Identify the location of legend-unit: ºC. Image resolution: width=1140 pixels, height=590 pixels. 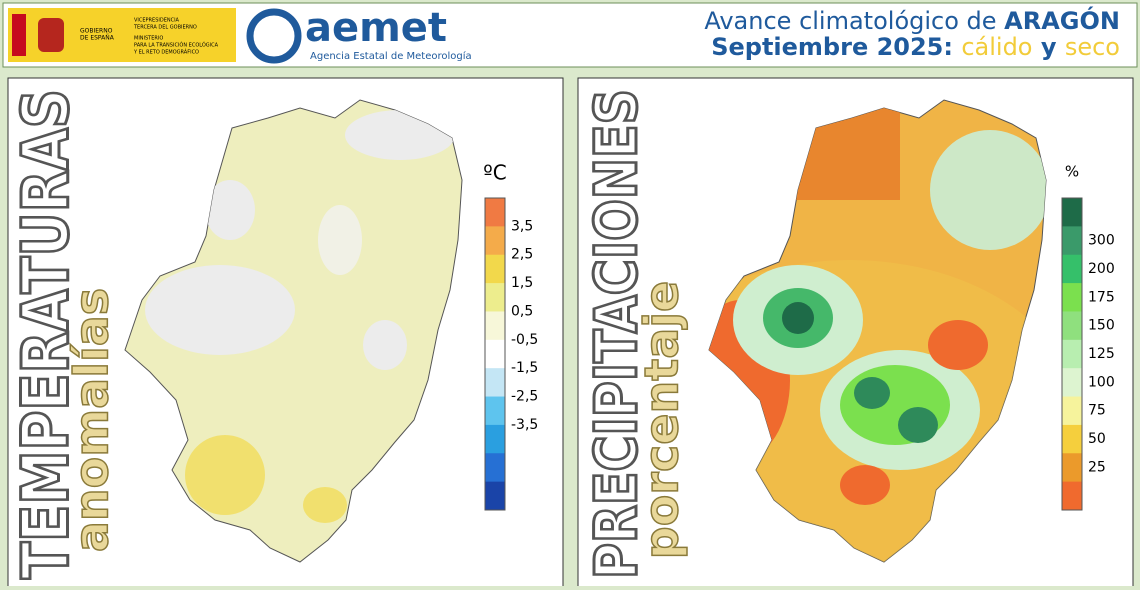
(494, 173).